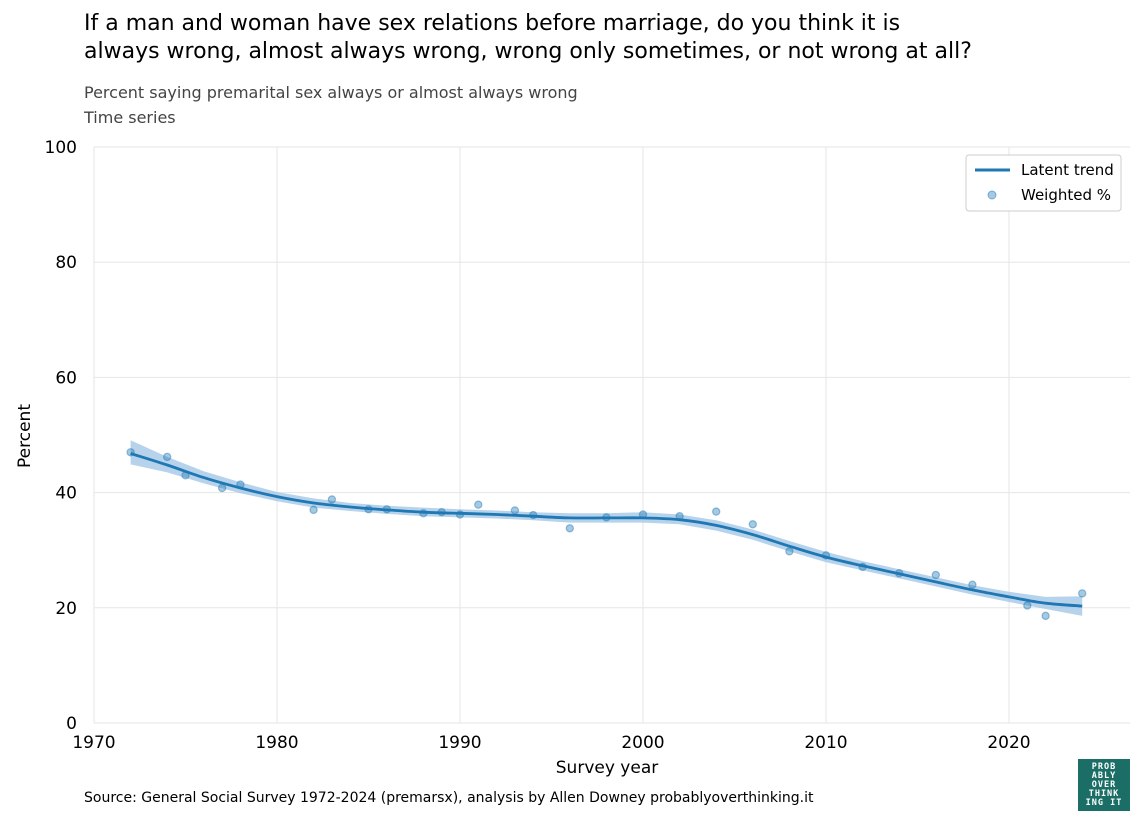 Image resolution: width=1145 pixels, height=826 pixels. What do you see at coordinates (825, 743) in the screenshot?
I see `x-tick-label: 2010` at bounding box center [825, 743].